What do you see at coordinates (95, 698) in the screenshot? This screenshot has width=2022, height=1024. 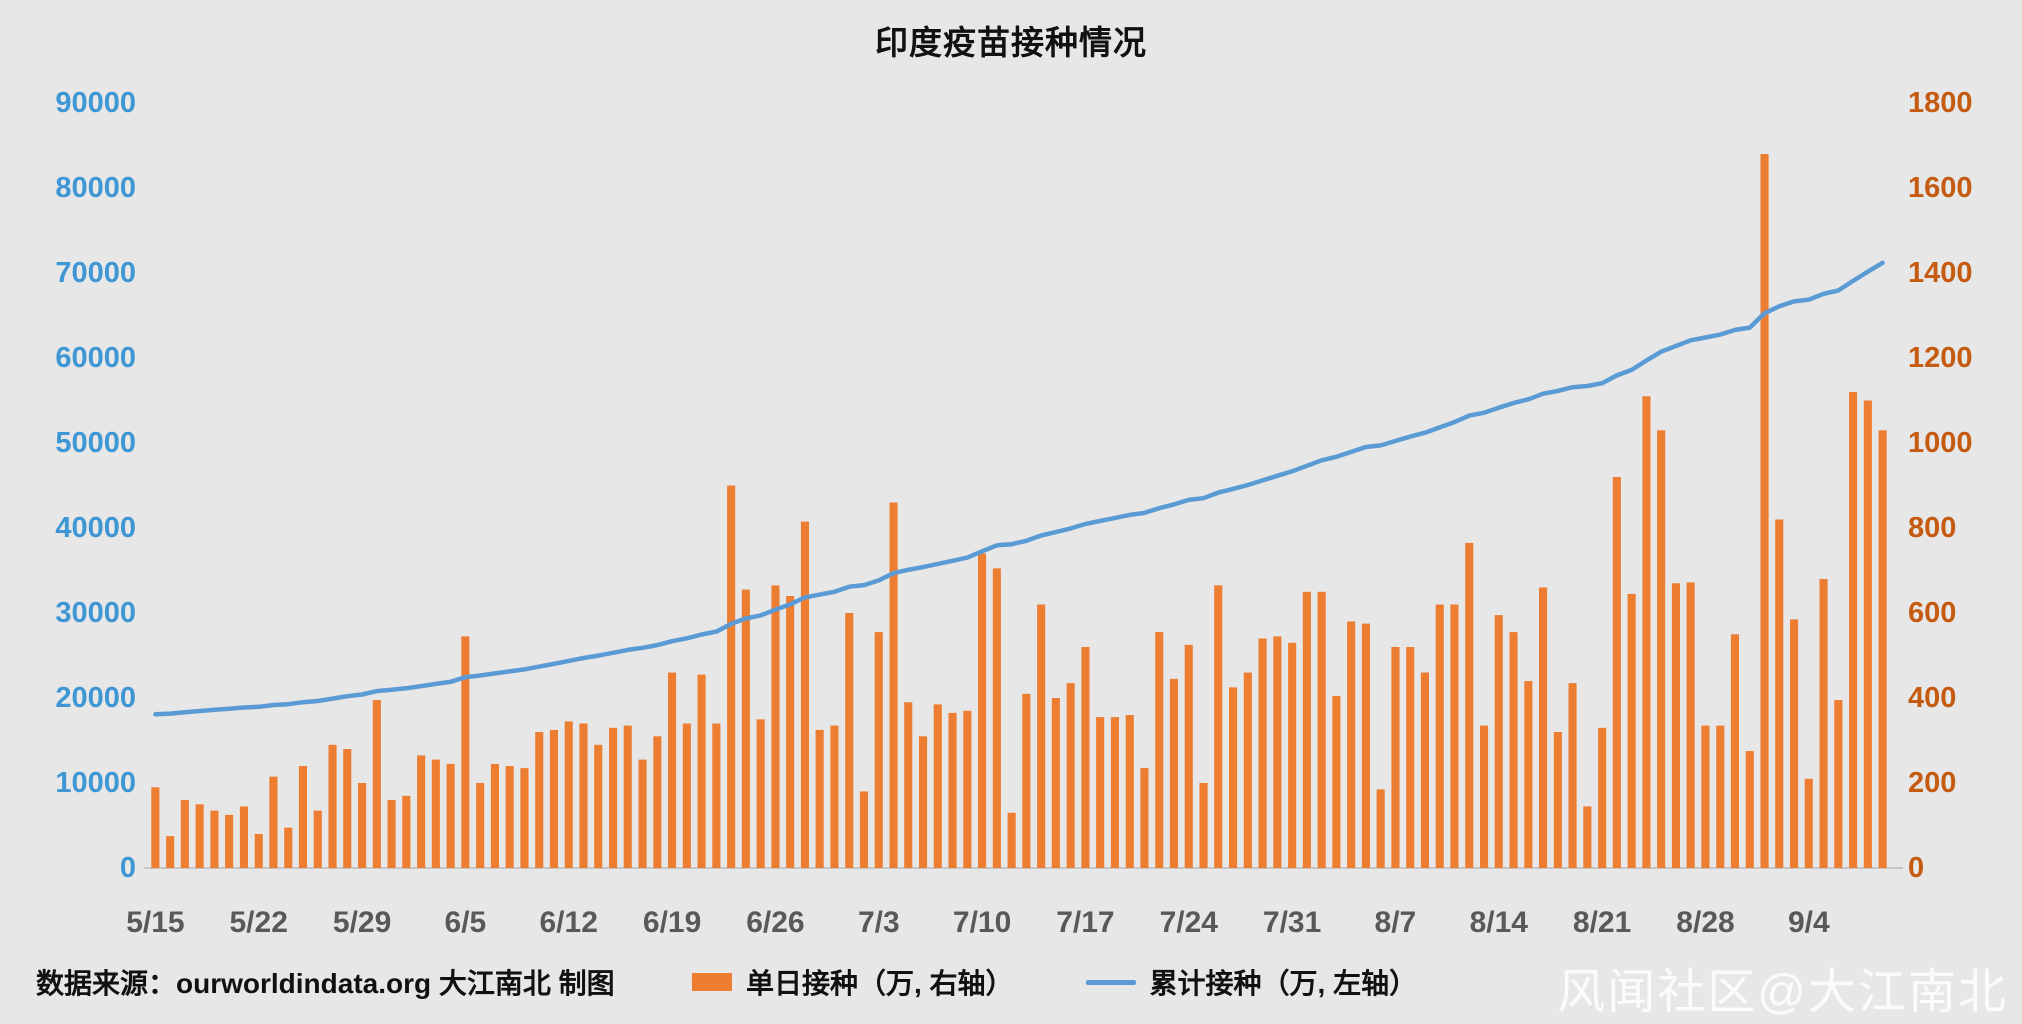 I see `left-axis-tick-label: 20000` at bounding box center [95, 698].